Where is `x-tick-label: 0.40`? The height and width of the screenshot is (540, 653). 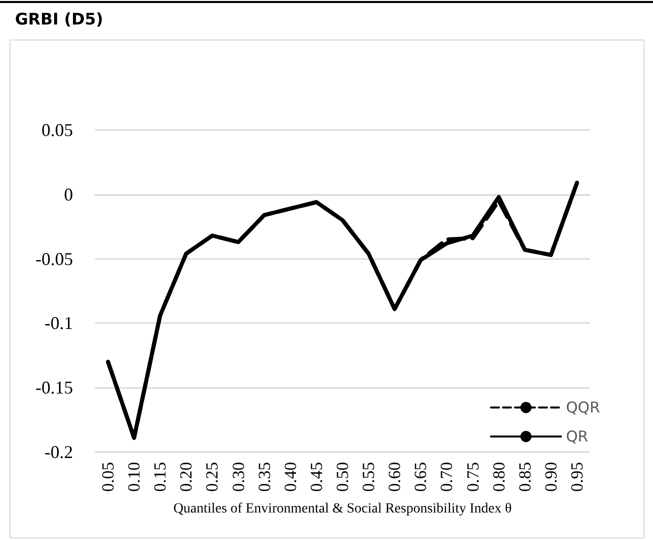
x-tick-label: 0.40 is located at coordinates (290, 477).